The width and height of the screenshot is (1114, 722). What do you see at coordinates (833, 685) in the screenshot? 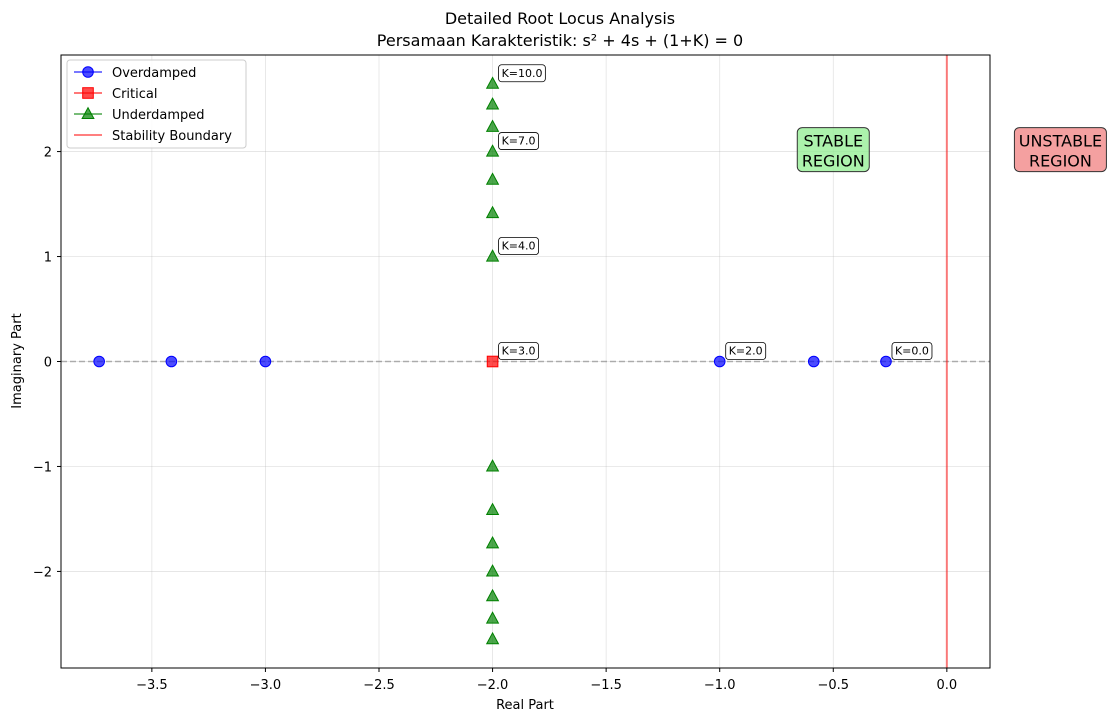
I see `x-tick-label: −0.5` at bounding box center [833, 685].